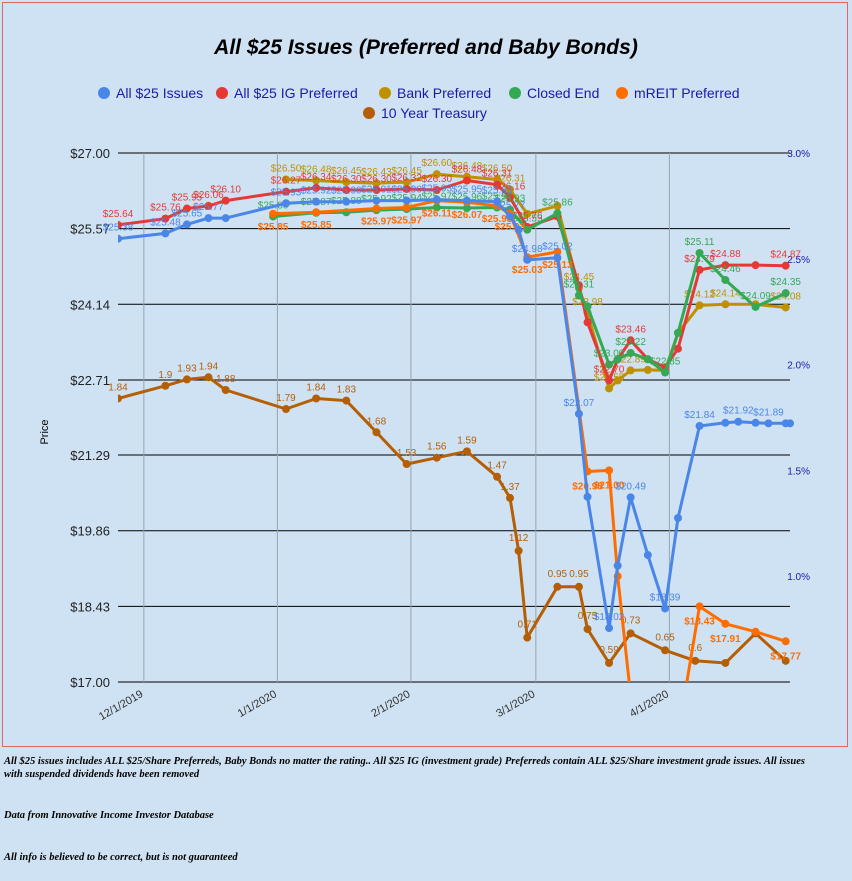 The height and width of the screenshot is (881, 852). I want to click on x-tick-label: 12/1/2019, so click(121, 705).